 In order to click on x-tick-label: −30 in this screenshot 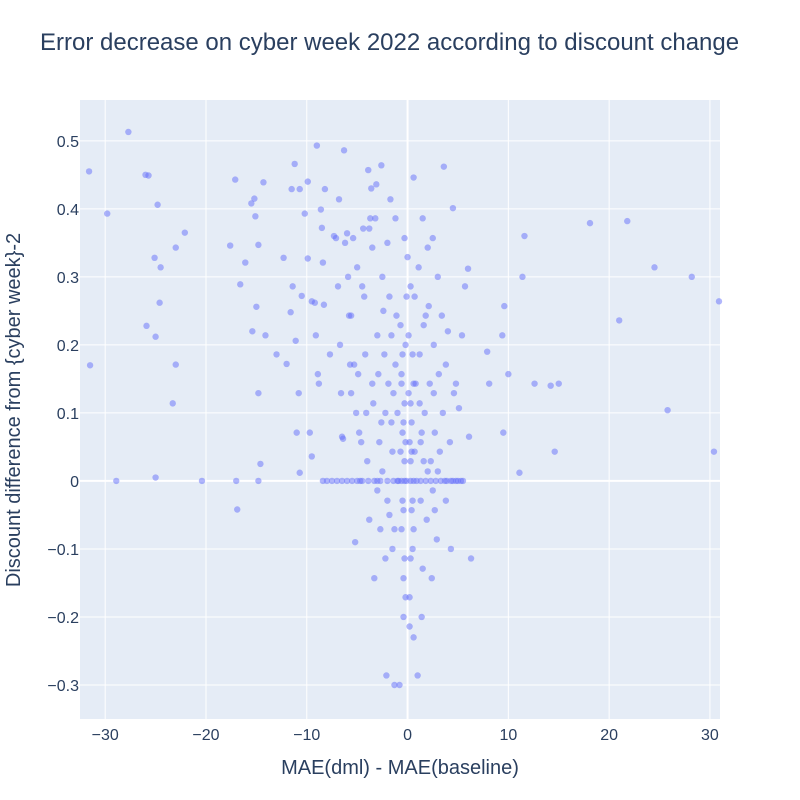, I will do `click(105, 735)`.